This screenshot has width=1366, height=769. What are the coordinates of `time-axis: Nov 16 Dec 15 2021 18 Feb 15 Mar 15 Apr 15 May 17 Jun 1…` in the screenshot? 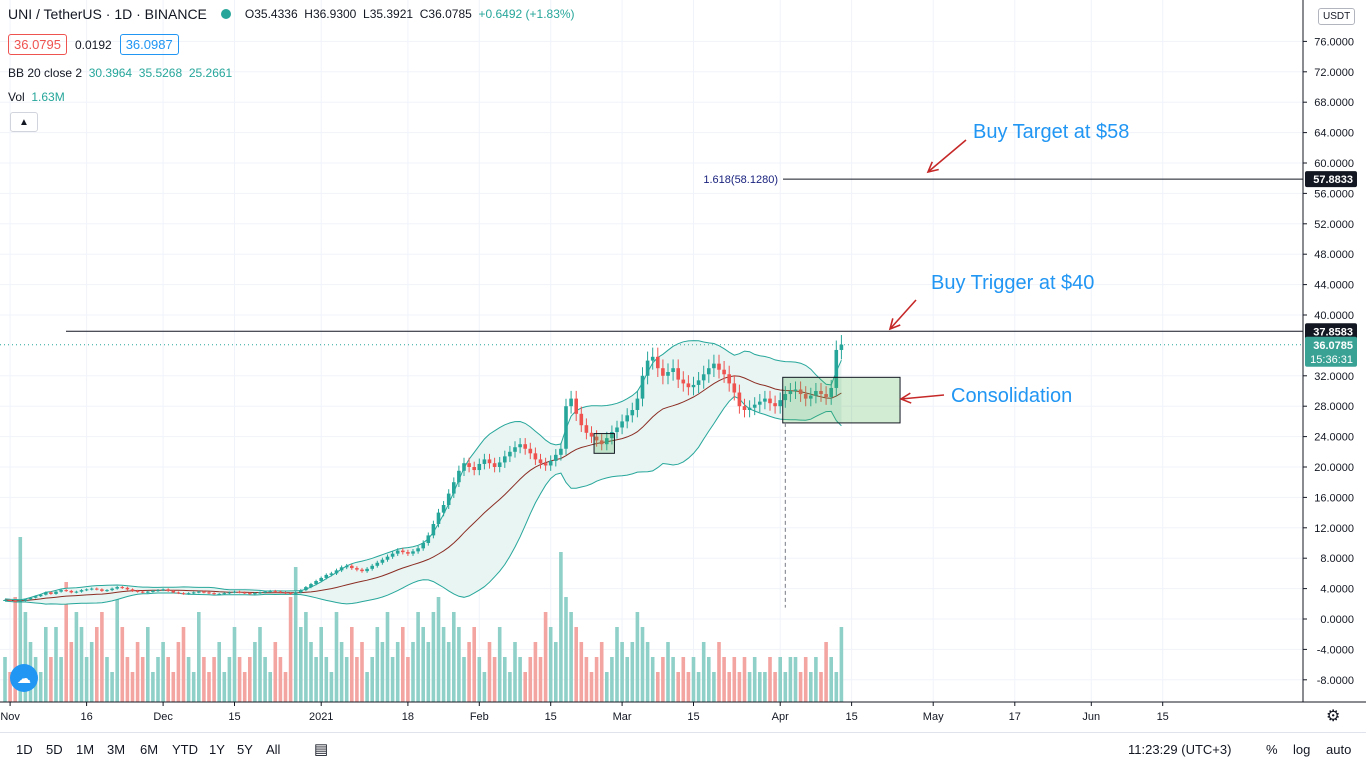 It's located at (683, 712).